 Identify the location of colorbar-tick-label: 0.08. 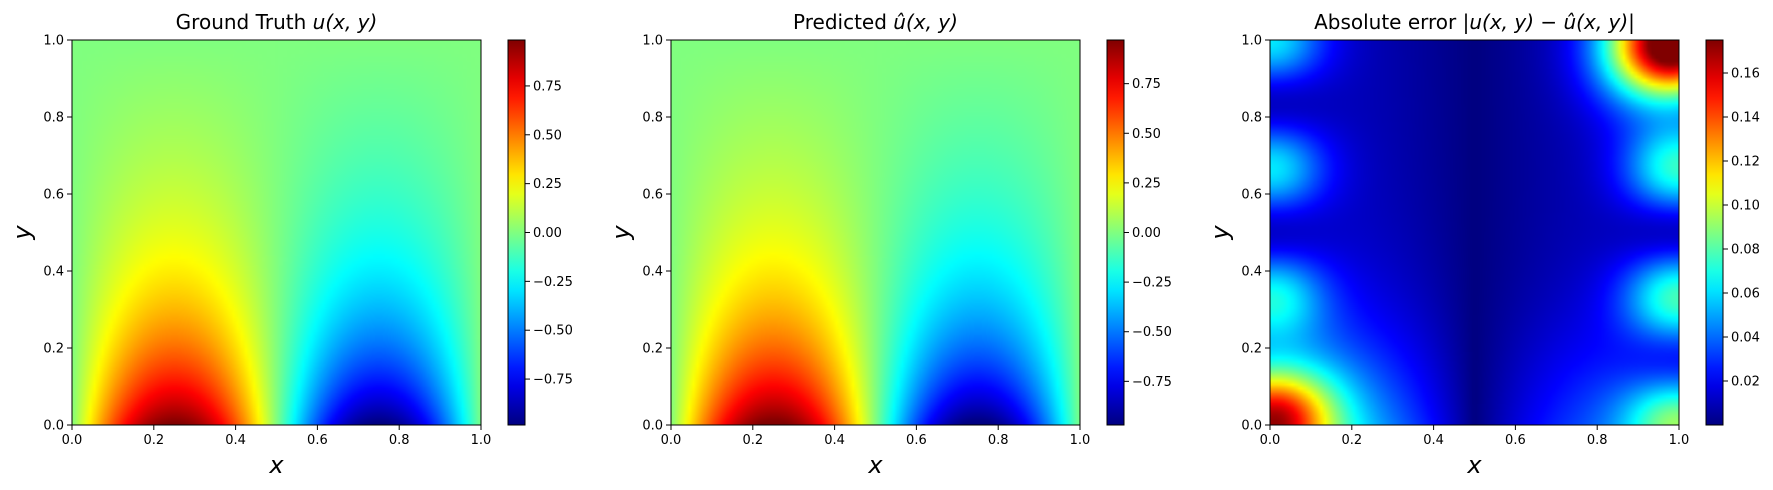
(1745, 250).